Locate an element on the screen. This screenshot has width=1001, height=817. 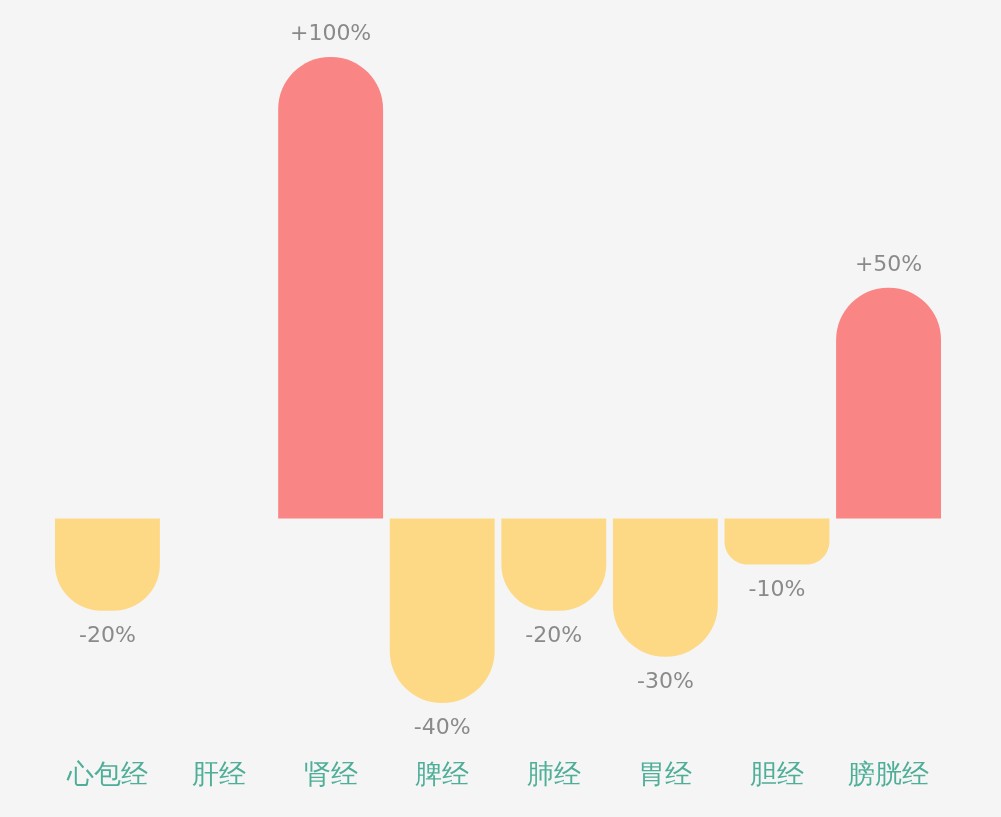
data-label: +50% is located at coordinates (888, 263).